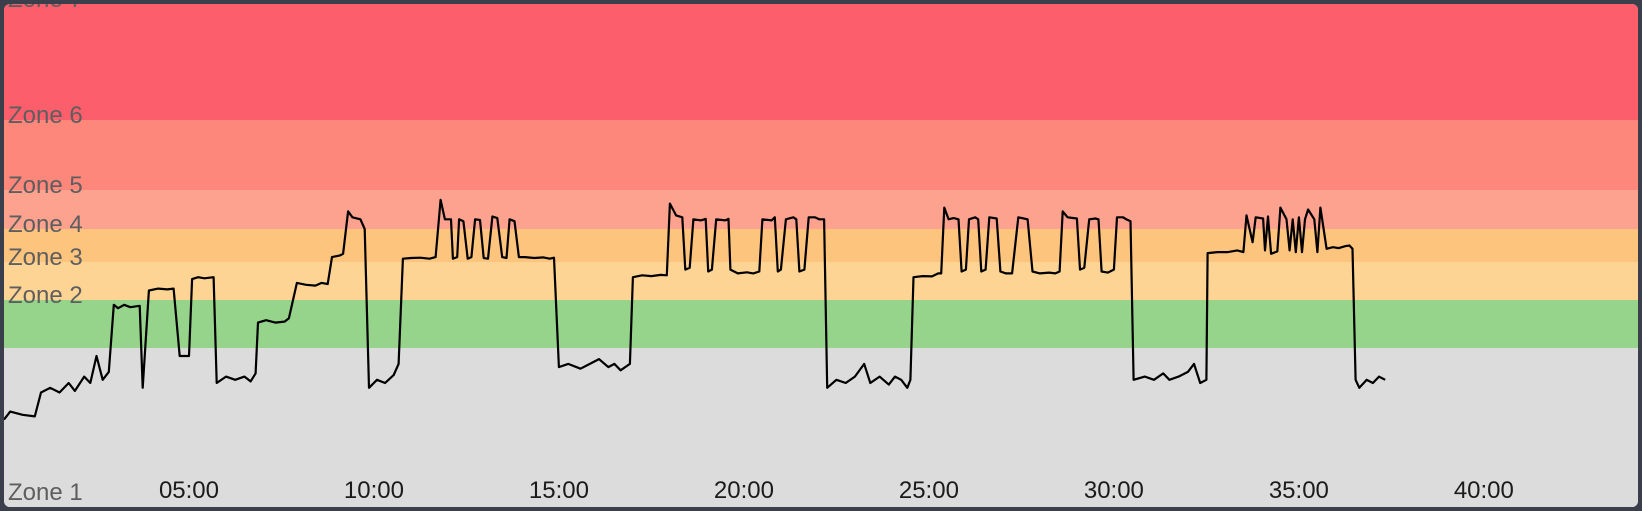 The height and width of the screenshot is (511, 1642). Describe the element at coordinates (374, 490) in the screenshot. I see `x-tick-label: 10:00` at that location.